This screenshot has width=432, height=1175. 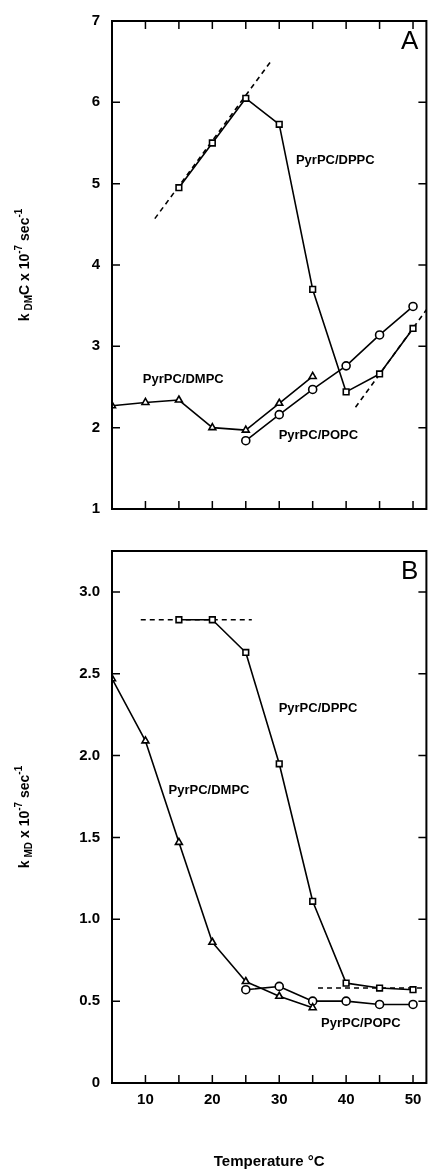 I want to click on y-tick-label: 2.0, so click(x=89, y=754).